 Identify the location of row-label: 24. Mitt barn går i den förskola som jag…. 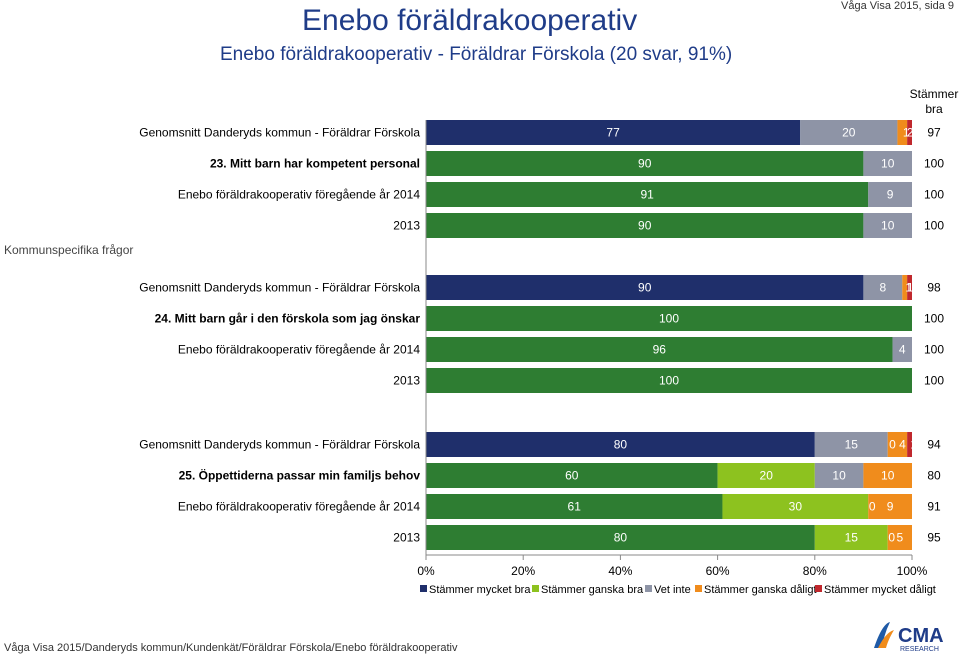
(288, 319).